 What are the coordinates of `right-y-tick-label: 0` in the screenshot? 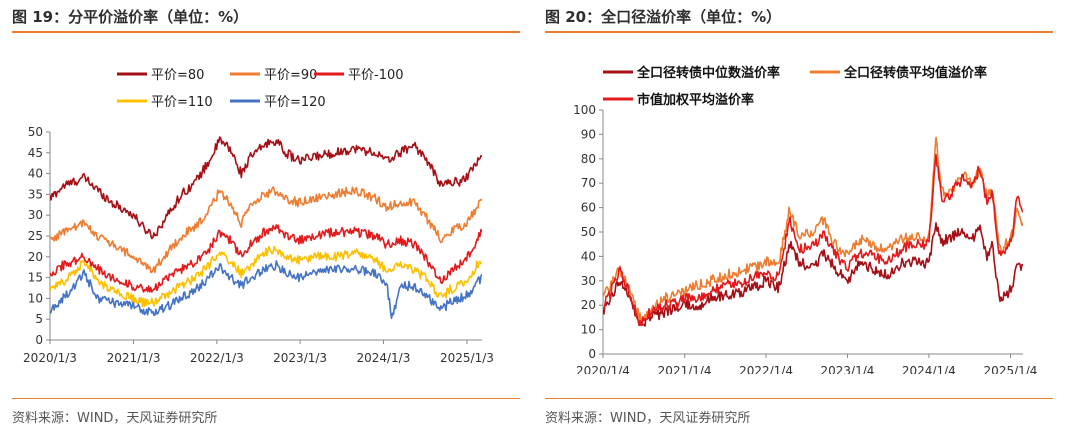 It's located at (592, 354).